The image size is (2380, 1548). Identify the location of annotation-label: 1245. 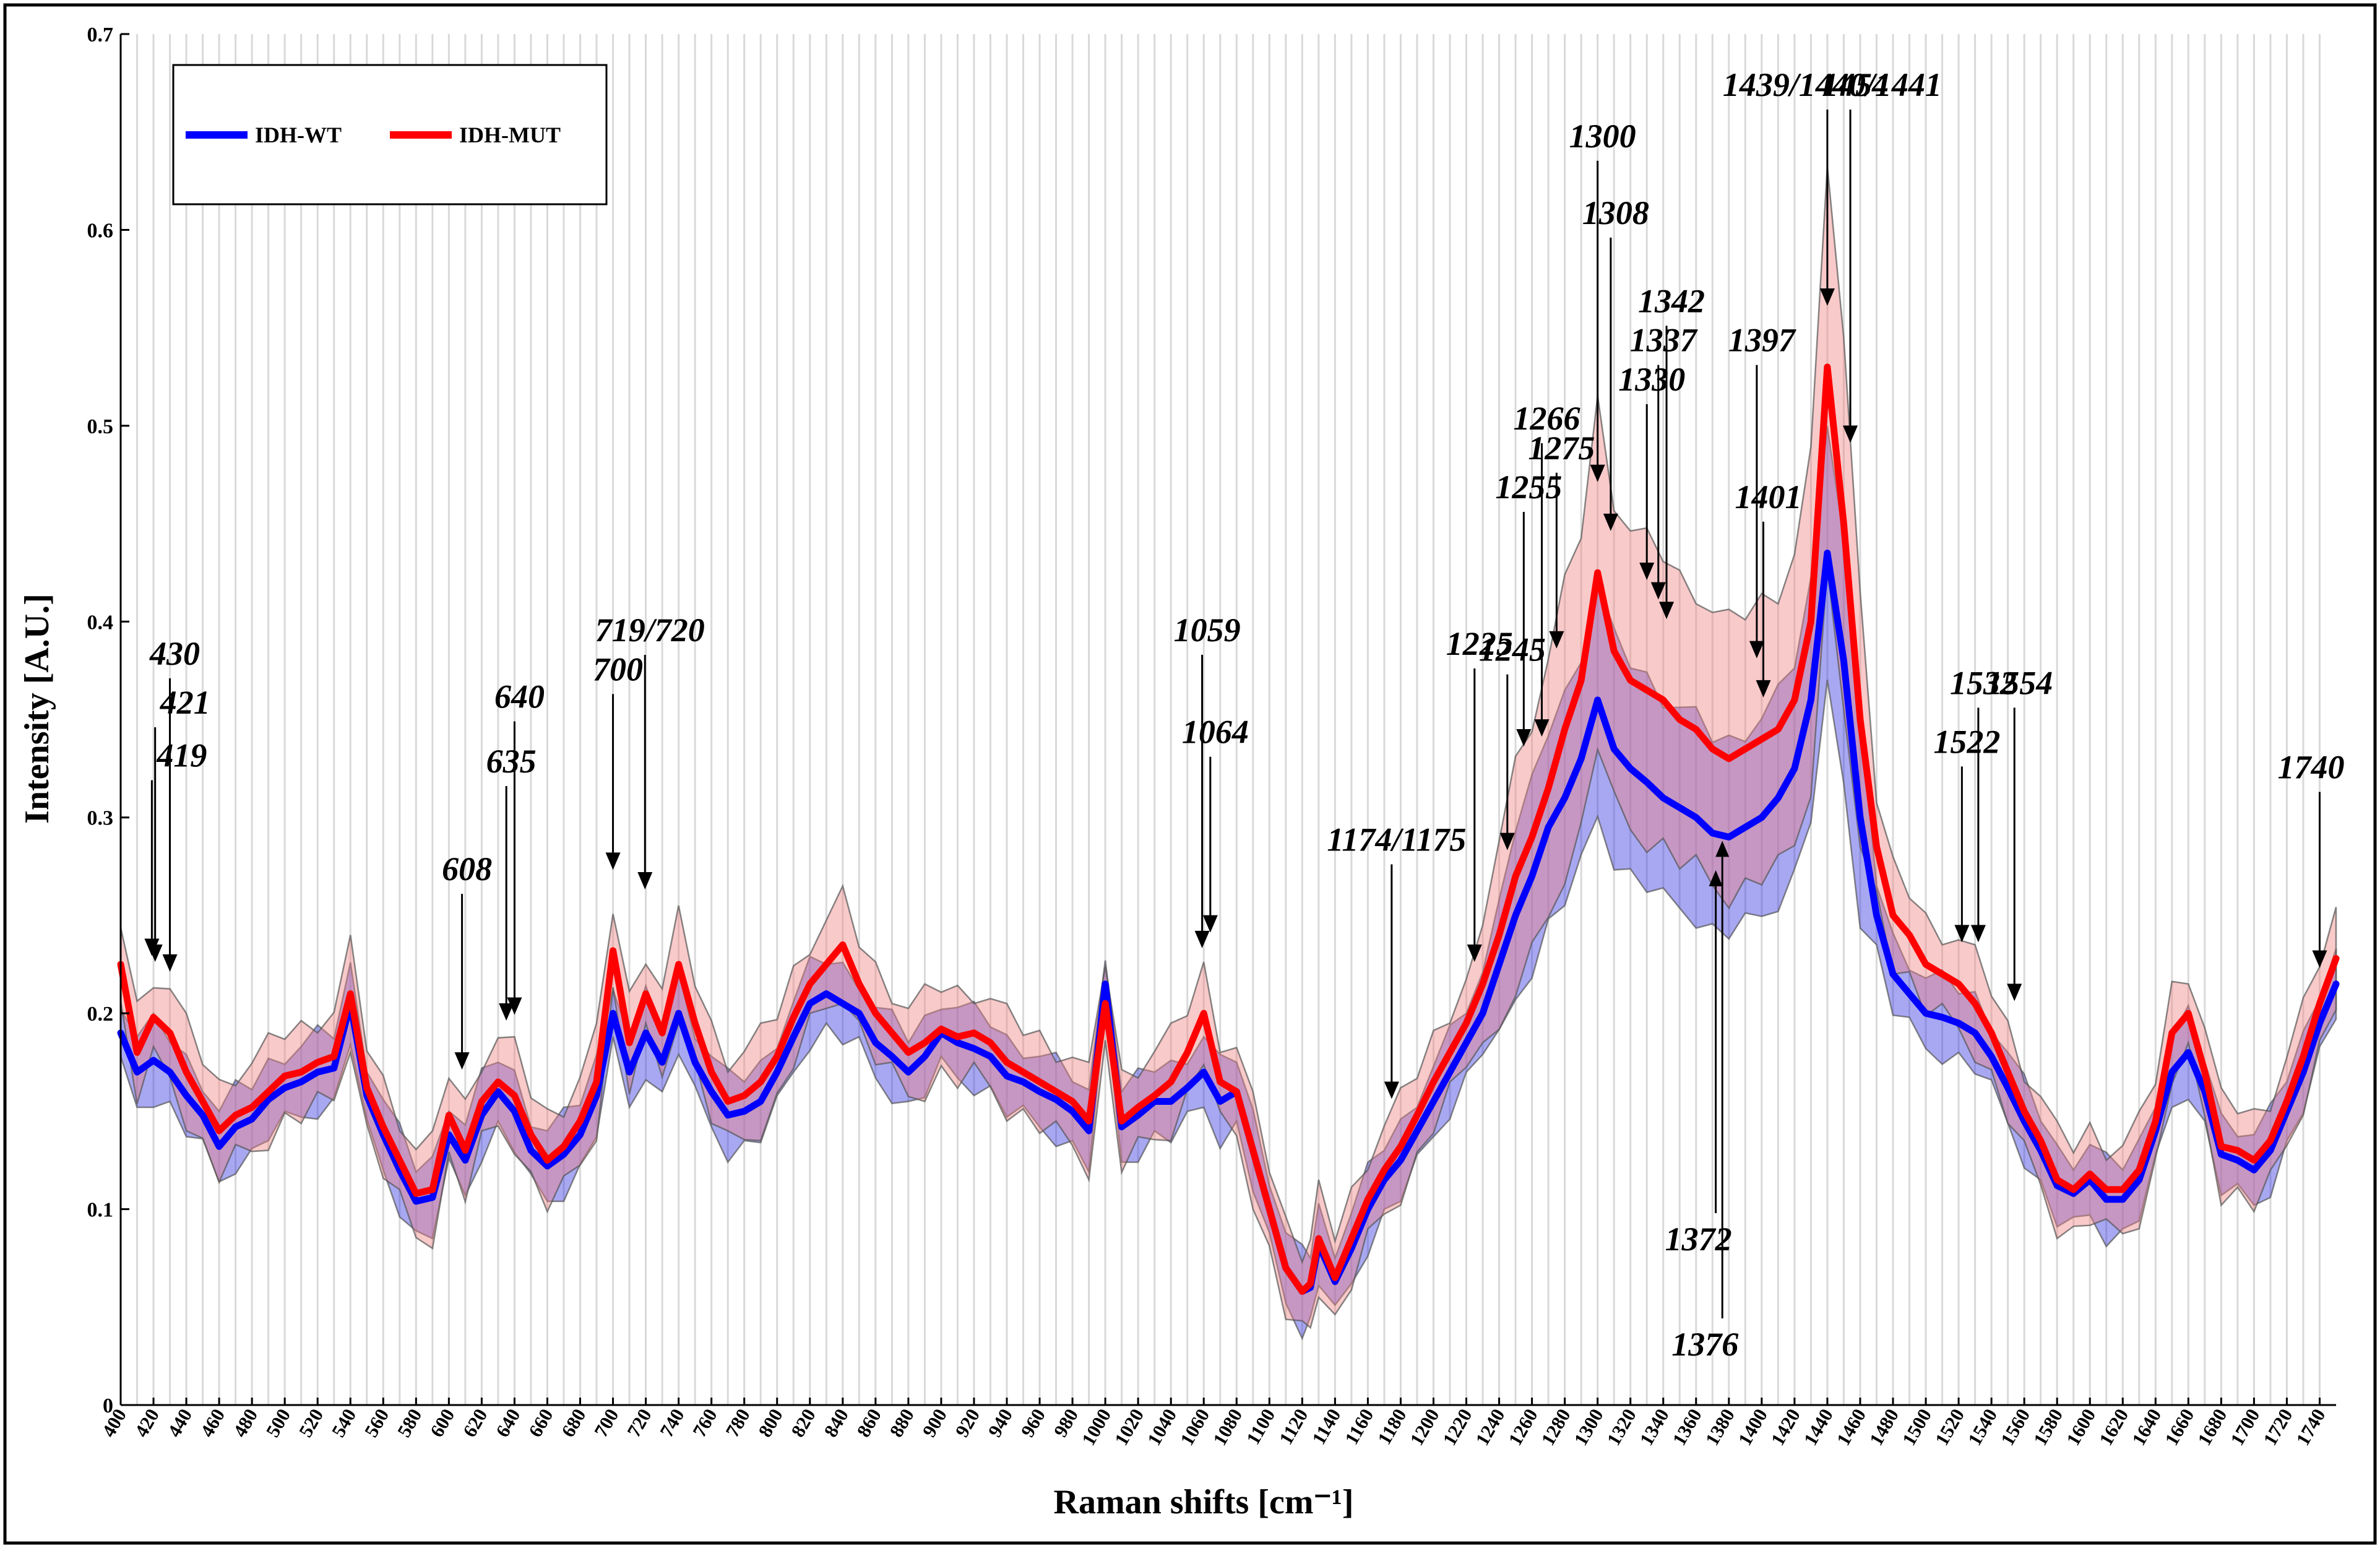
(1513, 649).